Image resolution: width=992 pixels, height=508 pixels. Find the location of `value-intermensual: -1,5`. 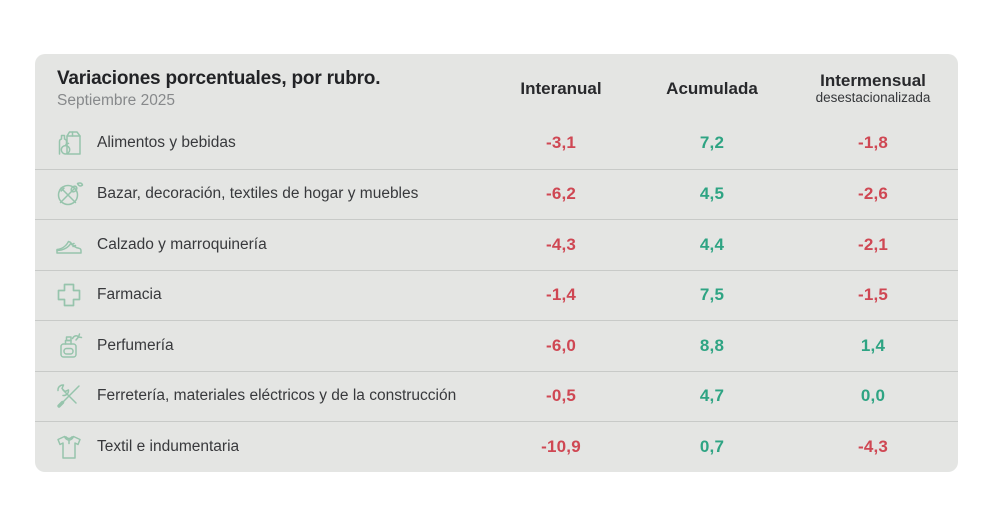

value-intermensual: -1,5 is located at coordinates (873, 295).